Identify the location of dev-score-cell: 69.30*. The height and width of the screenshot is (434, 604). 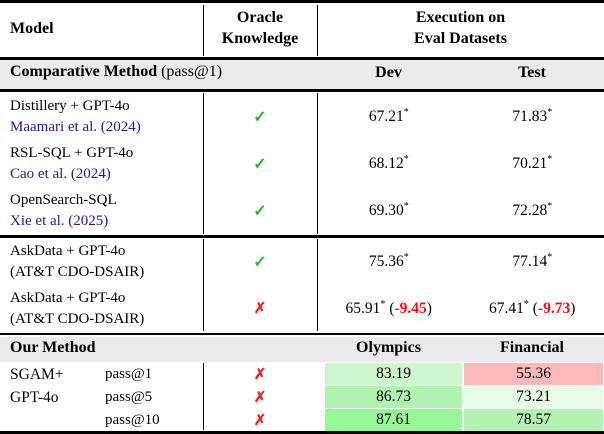
(389, 211).